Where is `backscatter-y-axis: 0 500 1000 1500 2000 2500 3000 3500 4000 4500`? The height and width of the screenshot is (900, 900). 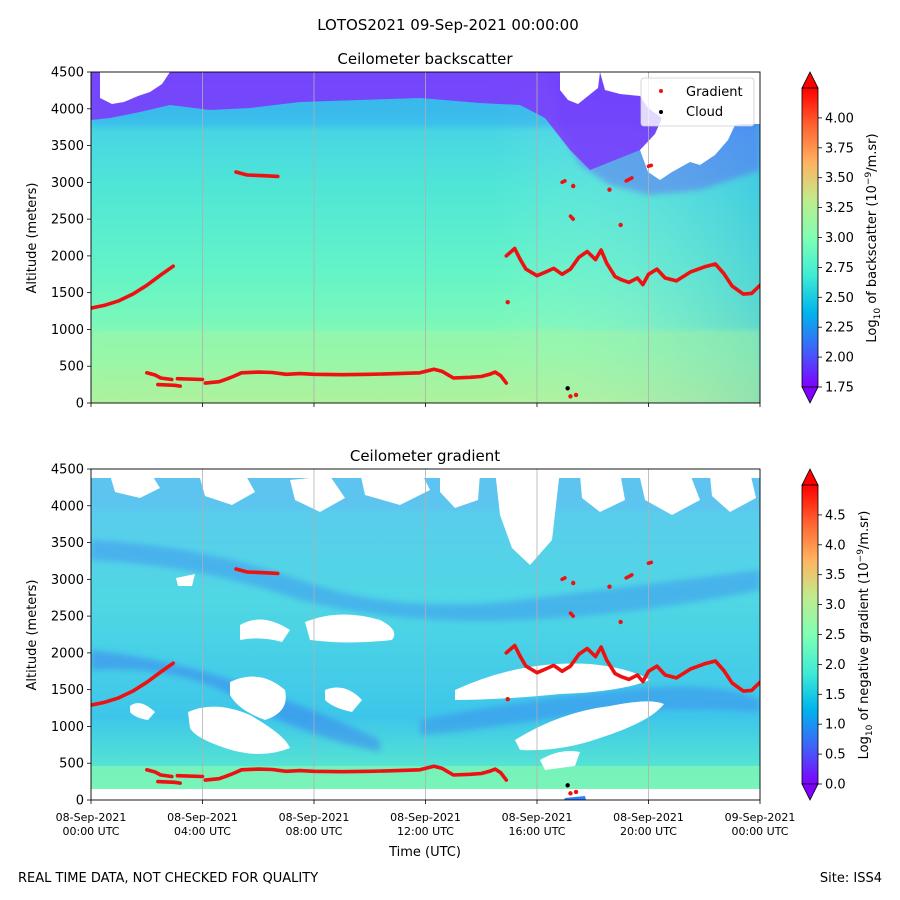 backscatter-y-axis: 0 500 1000 1500 2000 2500 3000 3500 4000 4500 is located at coordinates (71, 239).